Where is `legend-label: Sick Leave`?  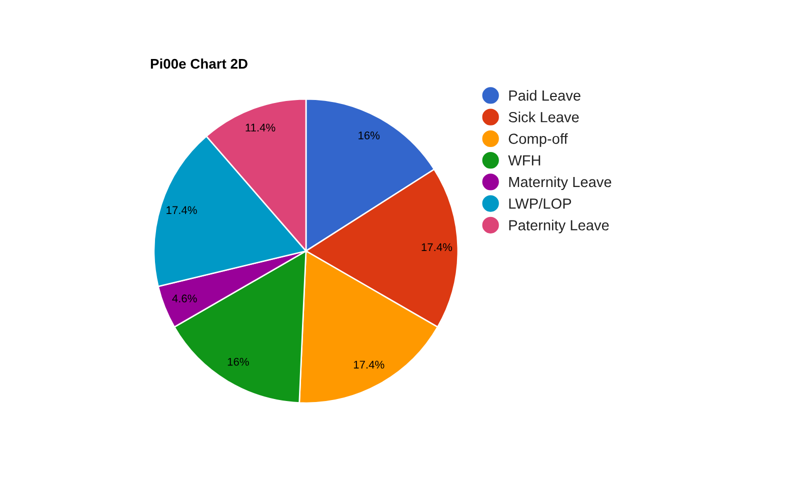
legend-label: Sick Leave is located at coordinates (543, 117).